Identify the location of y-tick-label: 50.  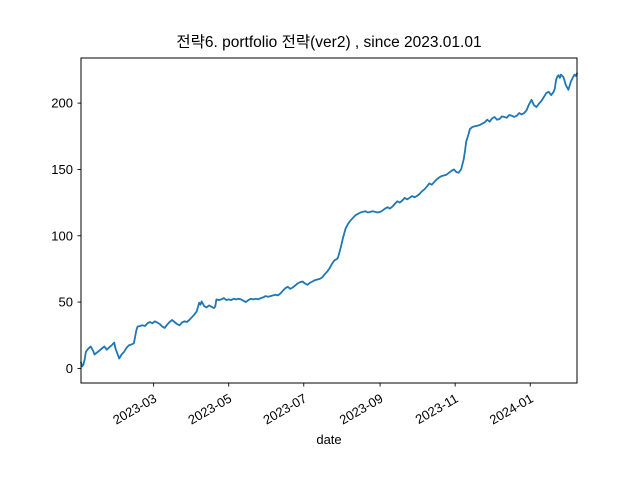
(66, 302).